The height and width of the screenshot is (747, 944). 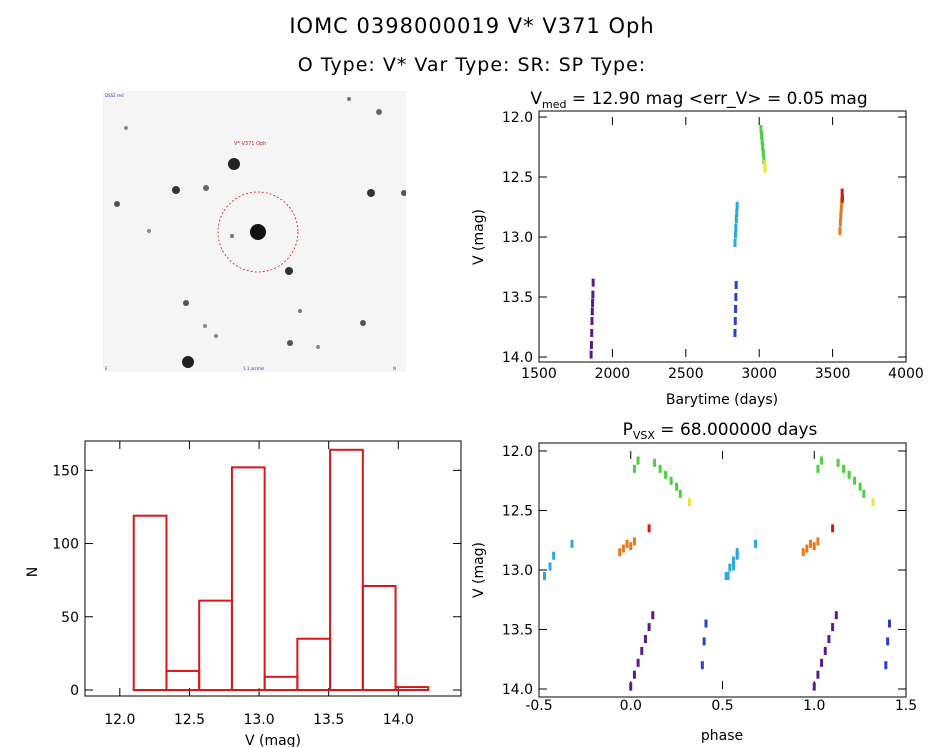 I want to click on lightcurve-xtick-label: 3000, so click(x=759, y=374).